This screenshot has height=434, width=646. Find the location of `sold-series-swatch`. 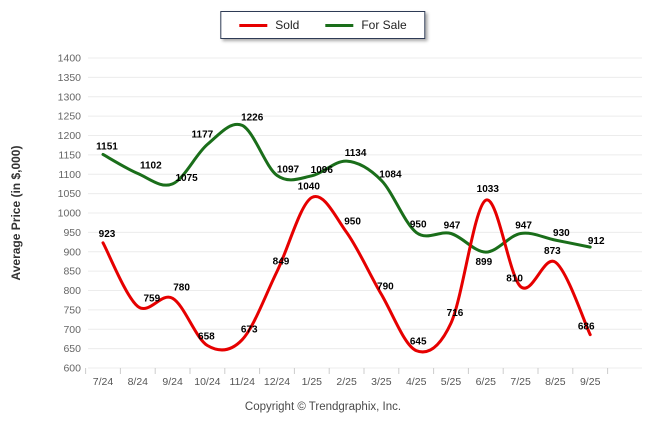

sold-series-swatch is located at coordinates (253, 25).